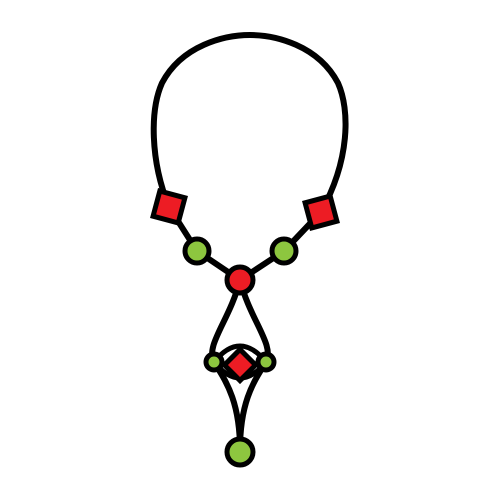 The width and height of the screenshot is (500, 500). What do you see at coordinates (249, 123) in the screenshot?
I see `necklace-chain-loop` at bounding box center [249, 123].